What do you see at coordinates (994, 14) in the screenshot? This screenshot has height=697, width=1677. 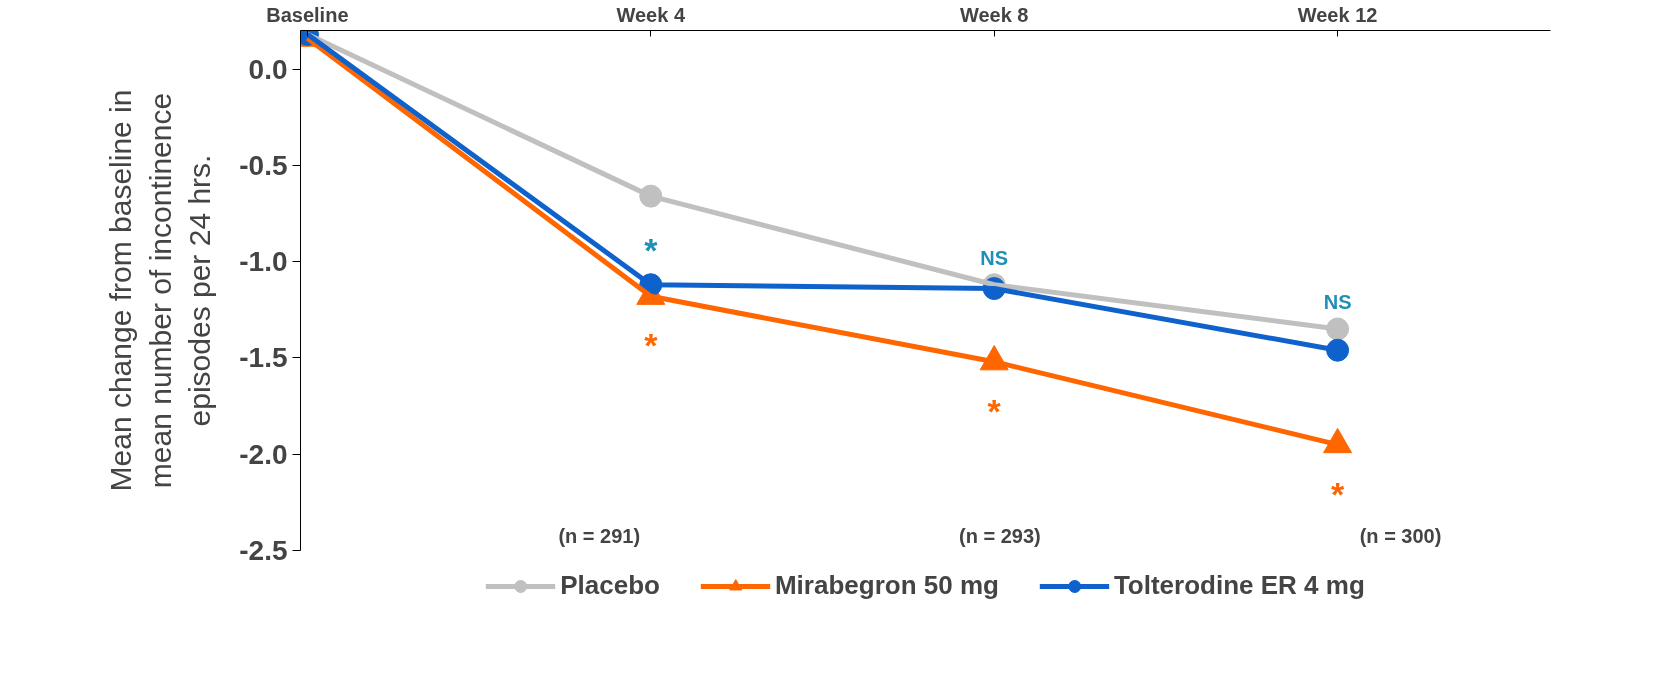 I see `x-tick-label: Week 8` at bounding box center [994, 14].